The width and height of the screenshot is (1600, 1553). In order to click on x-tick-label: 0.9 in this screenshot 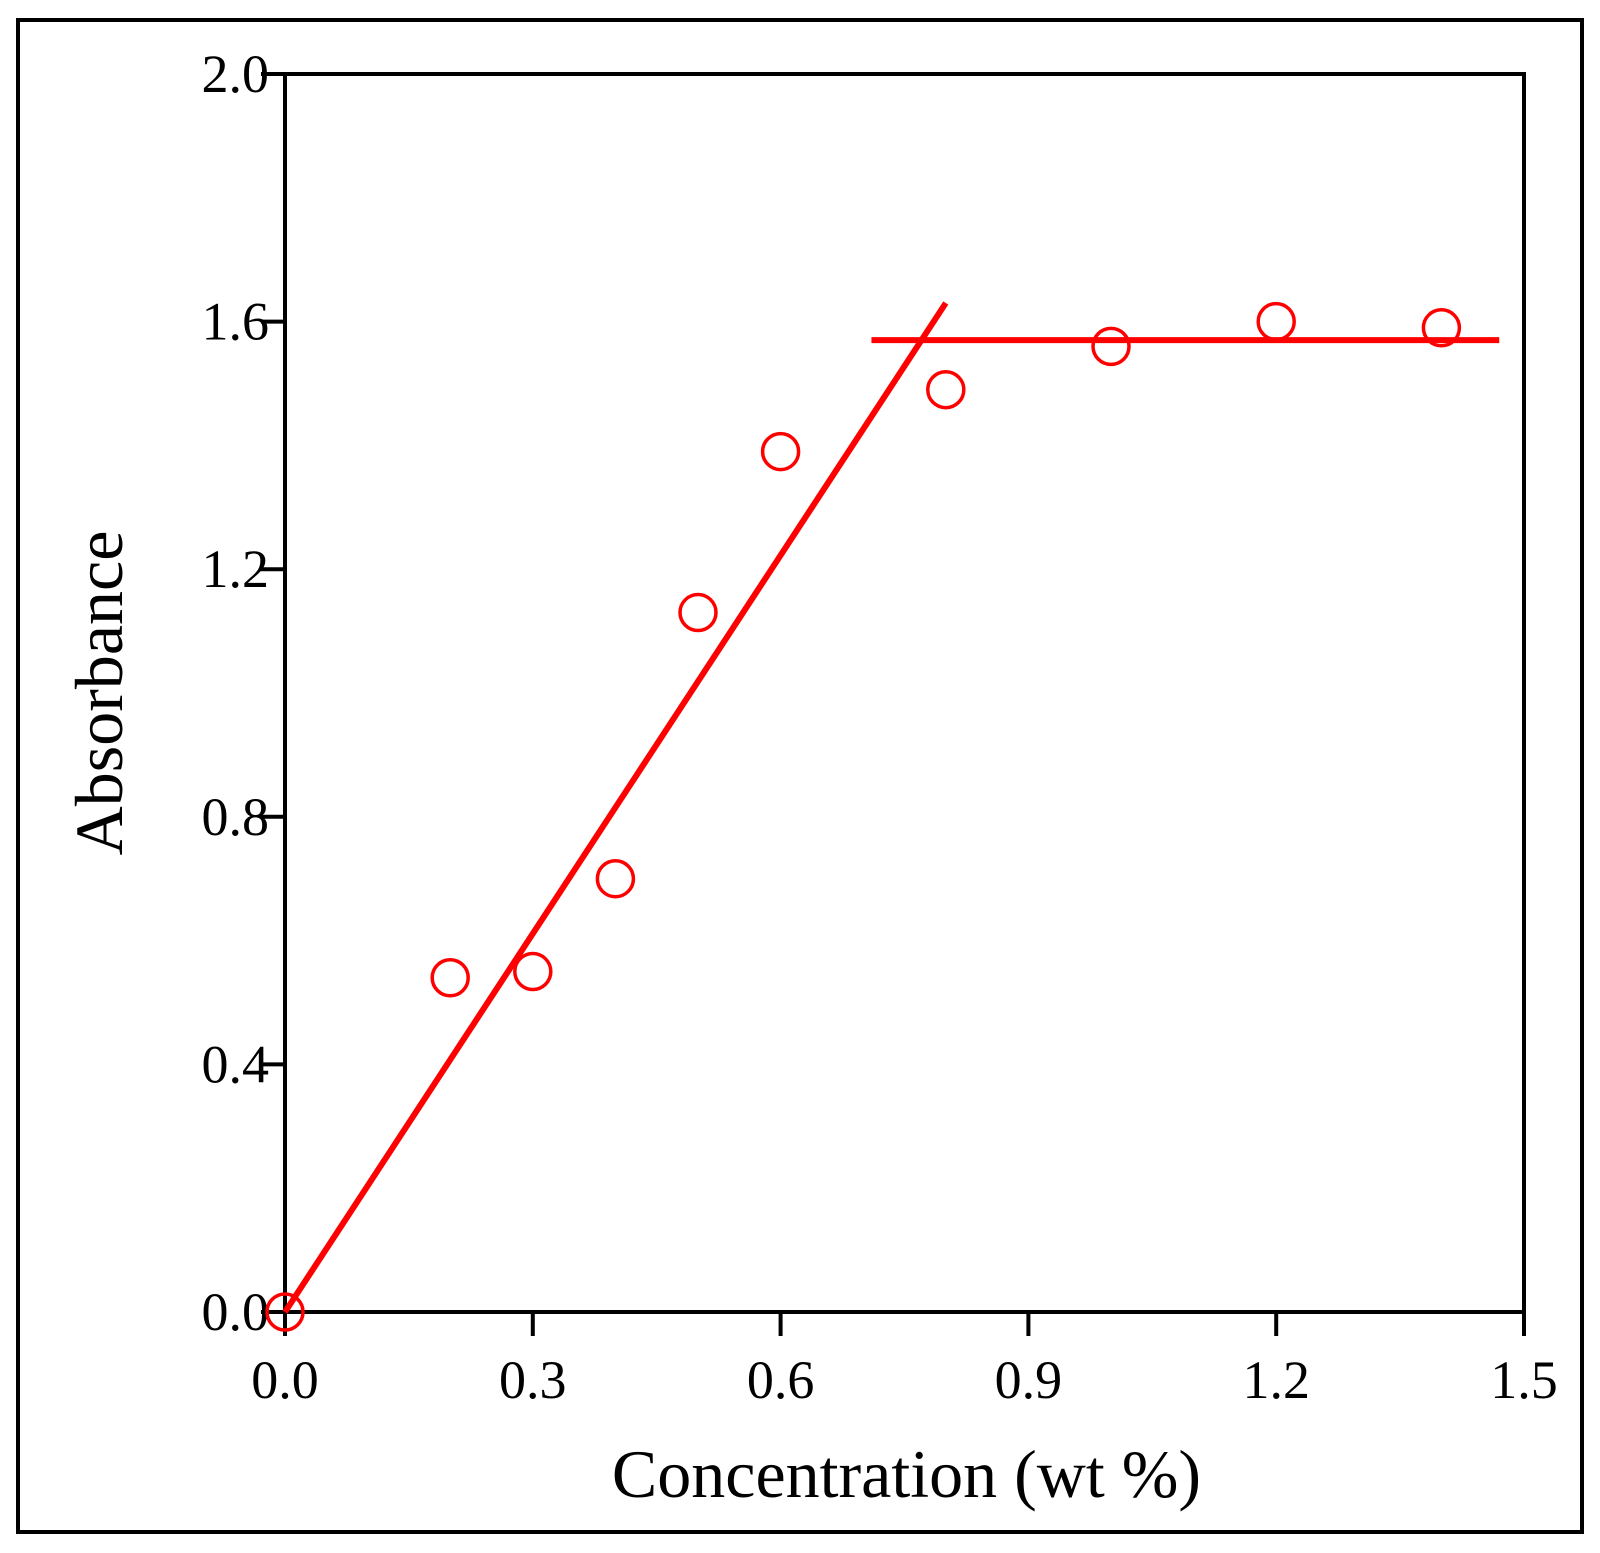, I will do `click(1029, 1380)`.